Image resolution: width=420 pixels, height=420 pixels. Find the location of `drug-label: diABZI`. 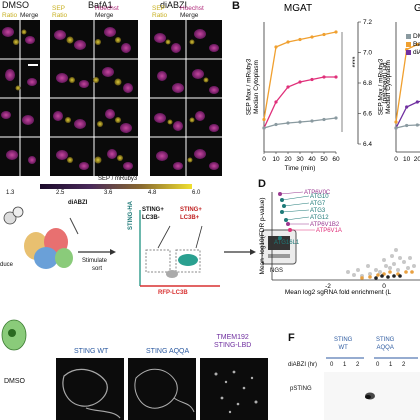

drug-label: diABZI is located at coordinates (78, 203).